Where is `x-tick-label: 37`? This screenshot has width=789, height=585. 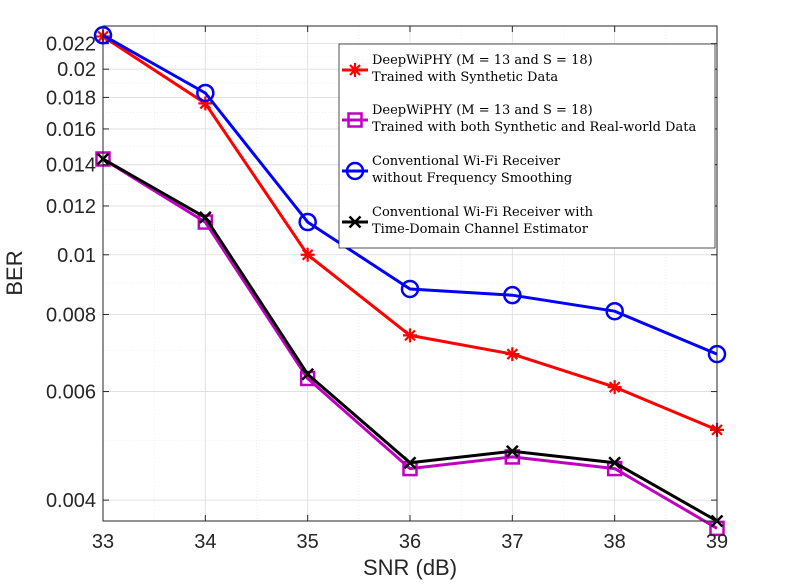
x-tick-label: 37 is located at coordinates (512, 542).